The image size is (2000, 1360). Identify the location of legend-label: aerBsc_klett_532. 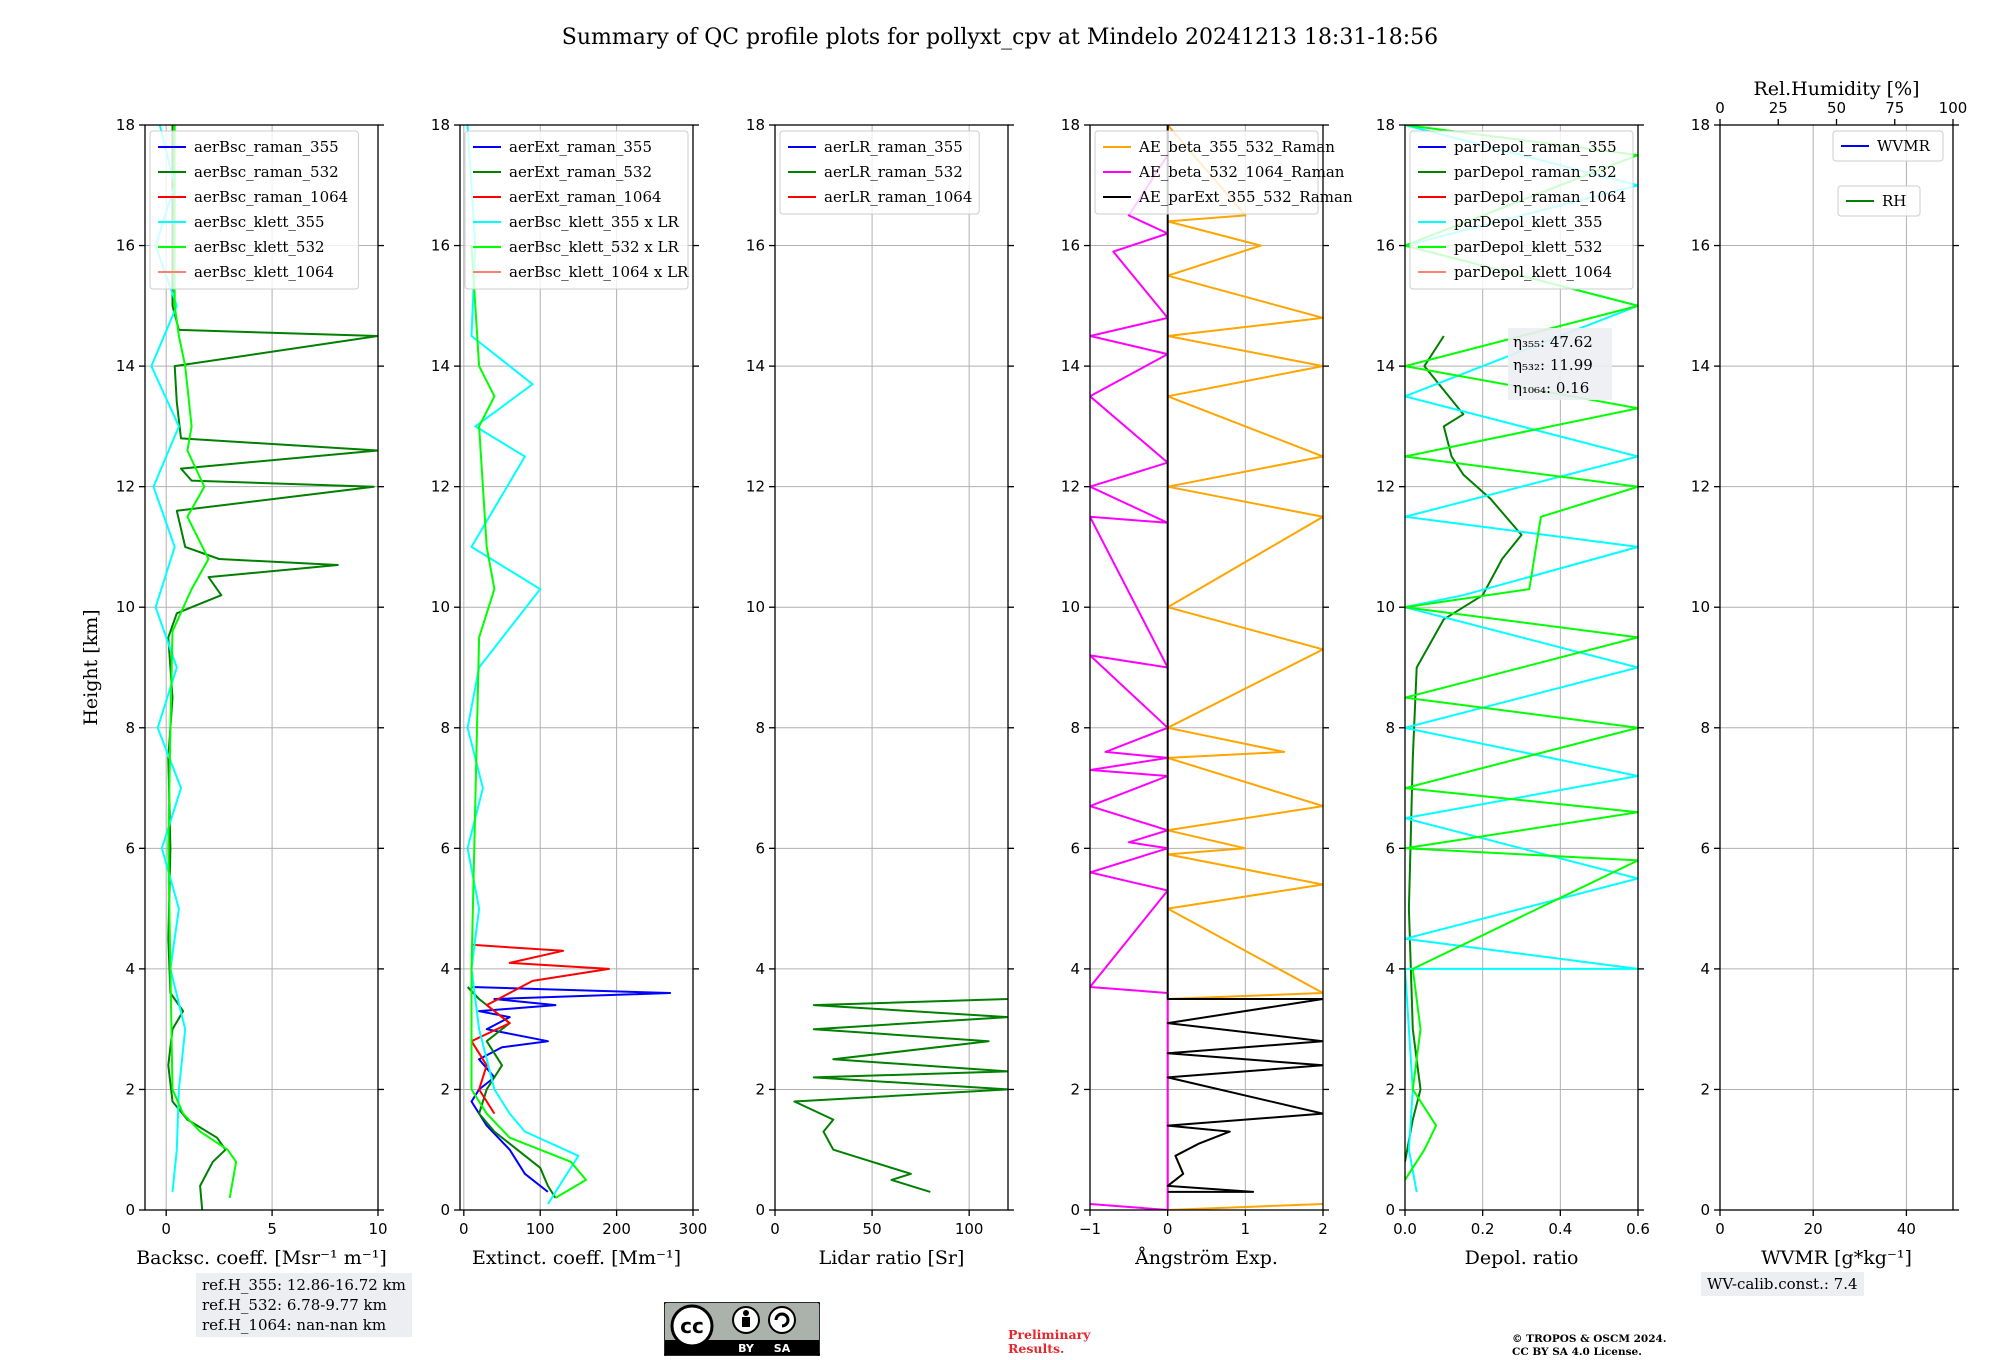
(259, 247).